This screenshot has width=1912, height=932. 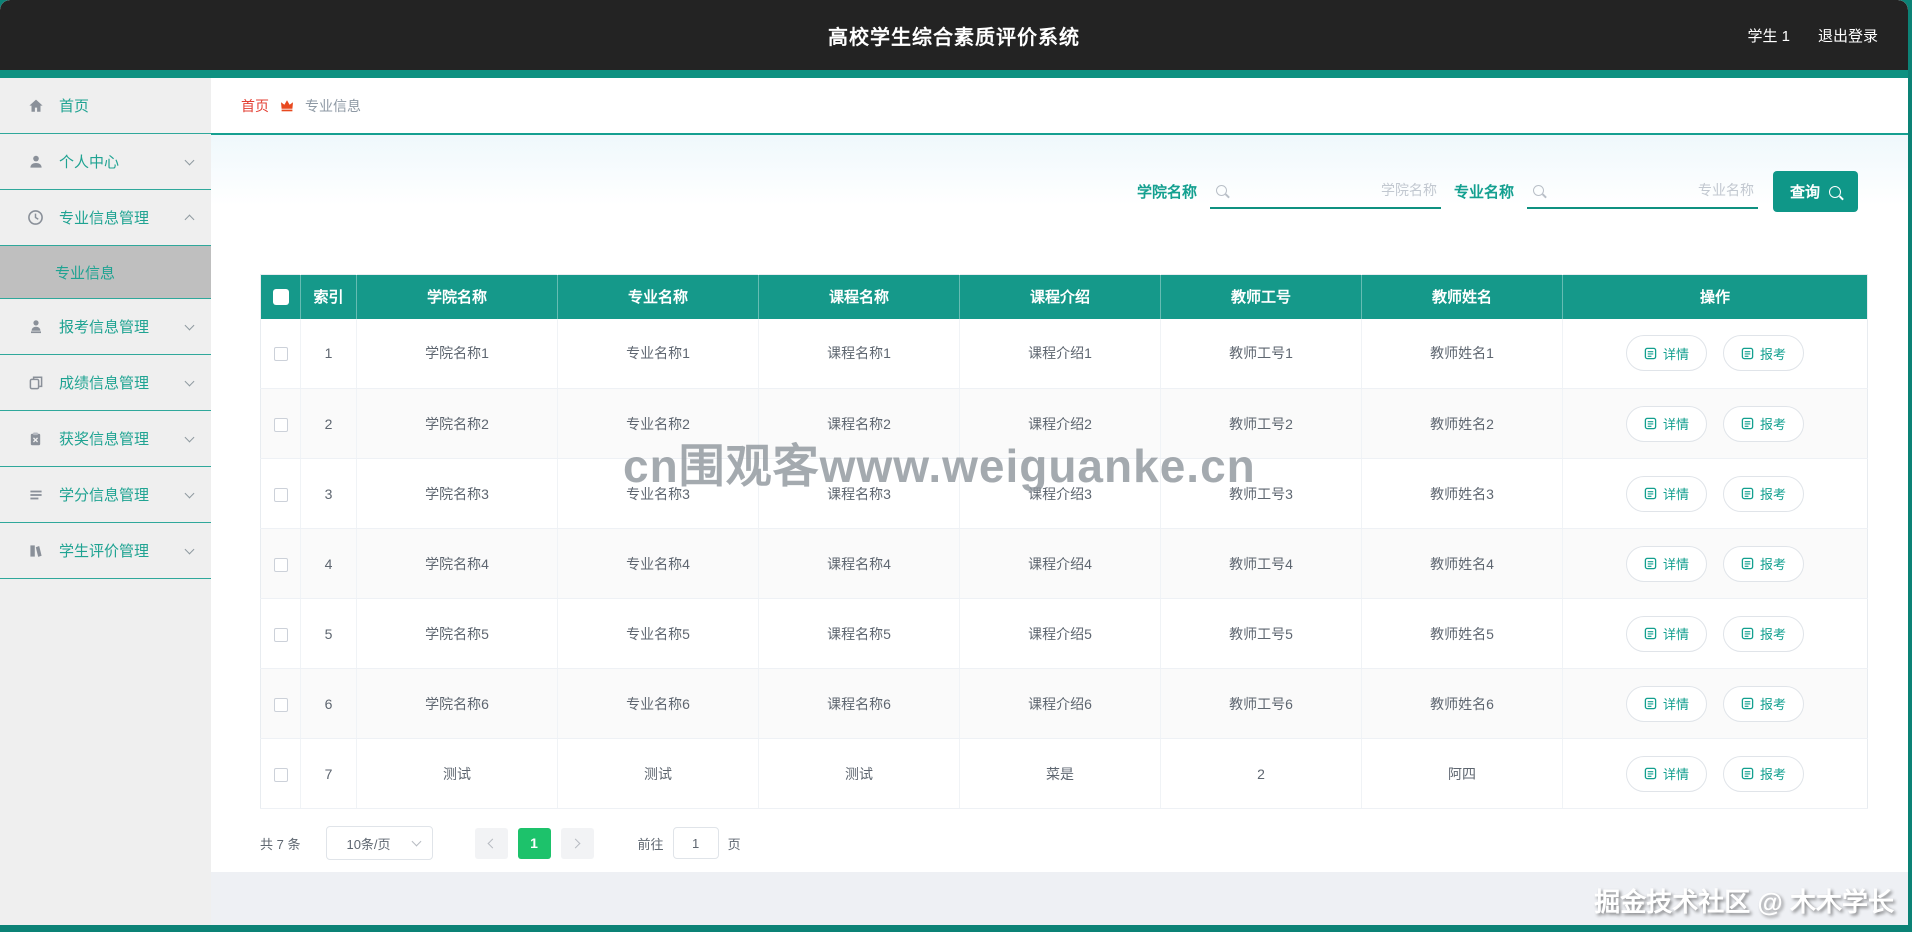 I want to click on column-header: 专业名称, so click(x=658, y=296).